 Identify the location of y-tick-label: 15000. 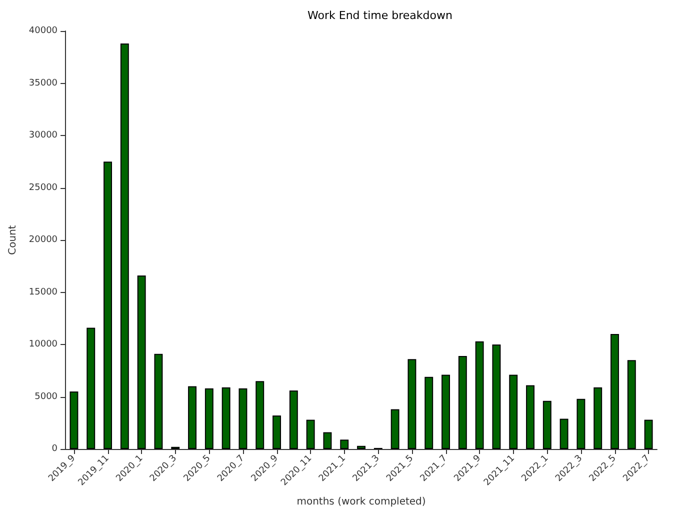
(43, 292).